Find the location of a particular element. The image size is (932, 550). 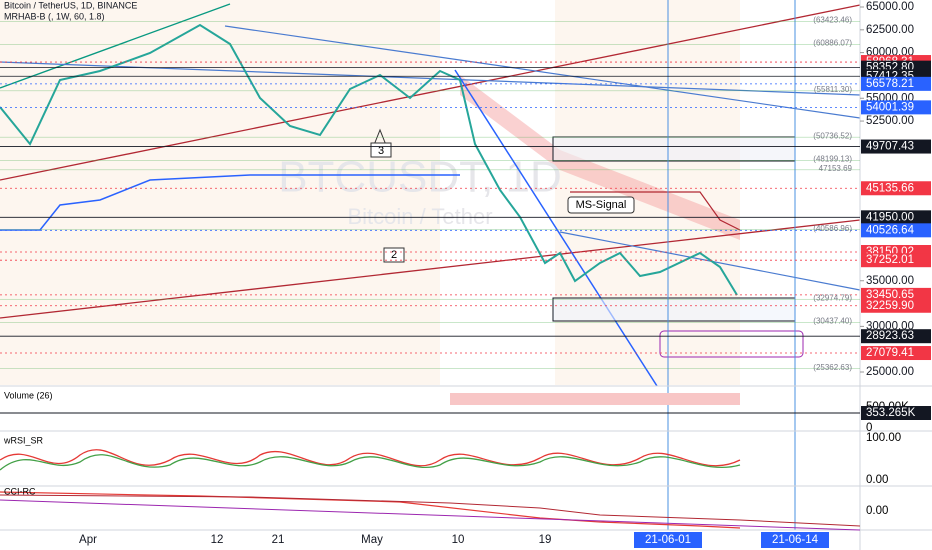

price-label: 28923.63 is located at coordinates (890, 336).